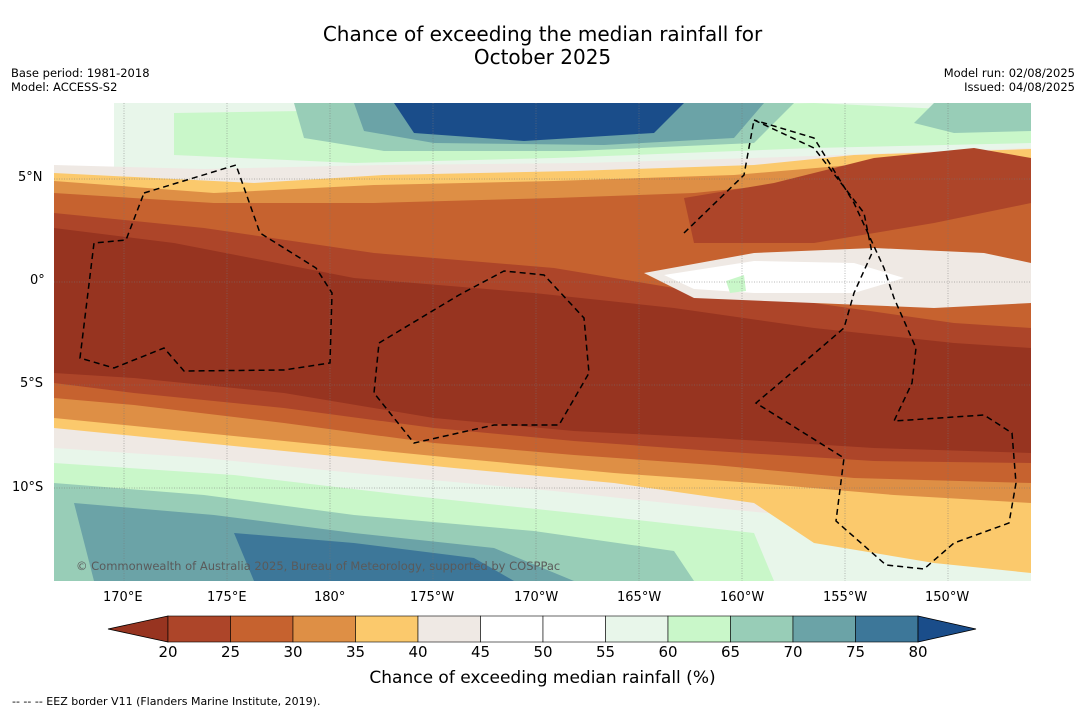 This screenshot has height=713, width=1085. Describe the element at coordinates (947, 629) in the screenshot. I see `colorbar-extend-high` at that location.